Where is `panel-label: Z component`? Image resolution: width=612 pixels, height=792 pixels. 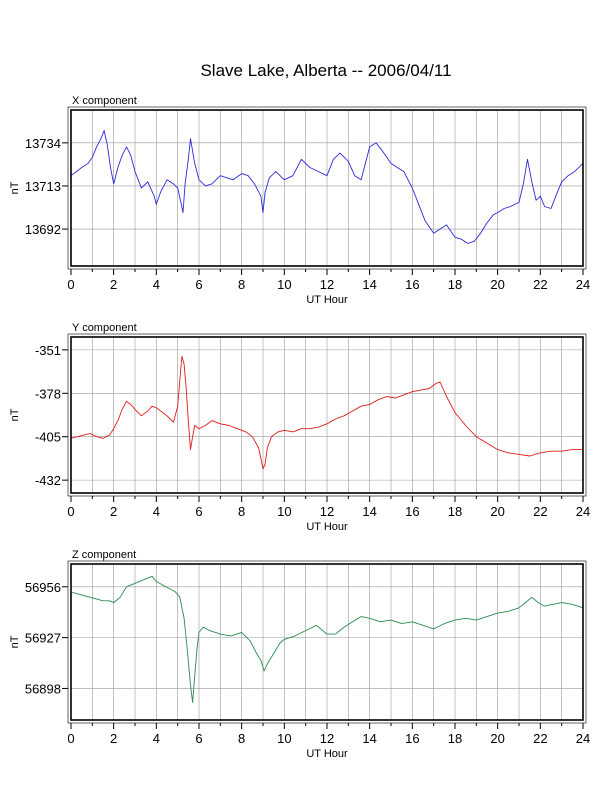
panel-label: Z component is located at coordinates (104, 555).